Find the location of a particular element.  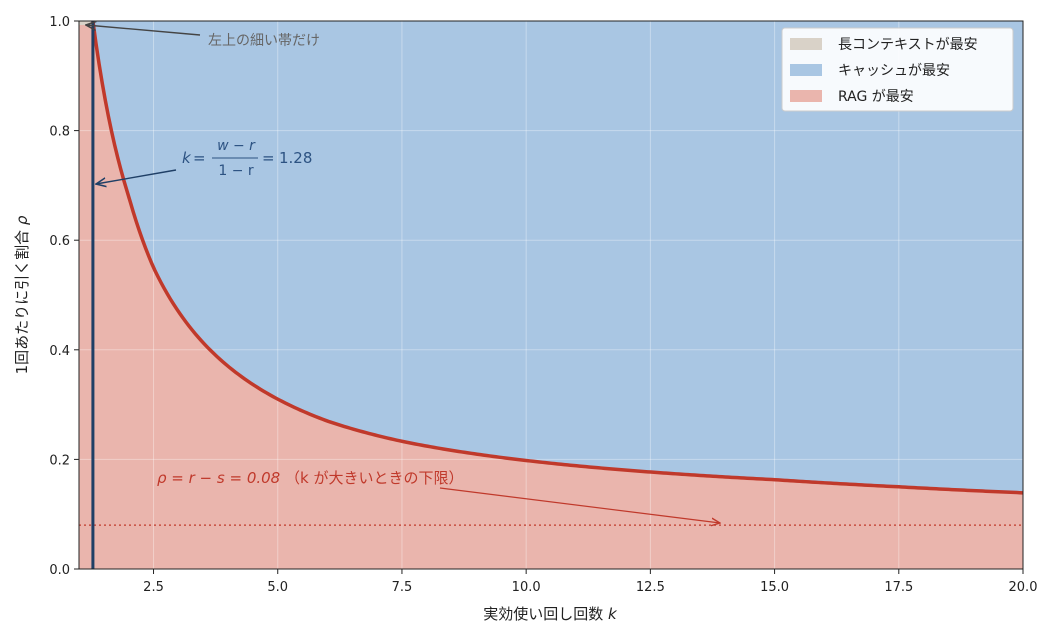

annotation-k-numerator: w − r is located at coordinates (236, 146).